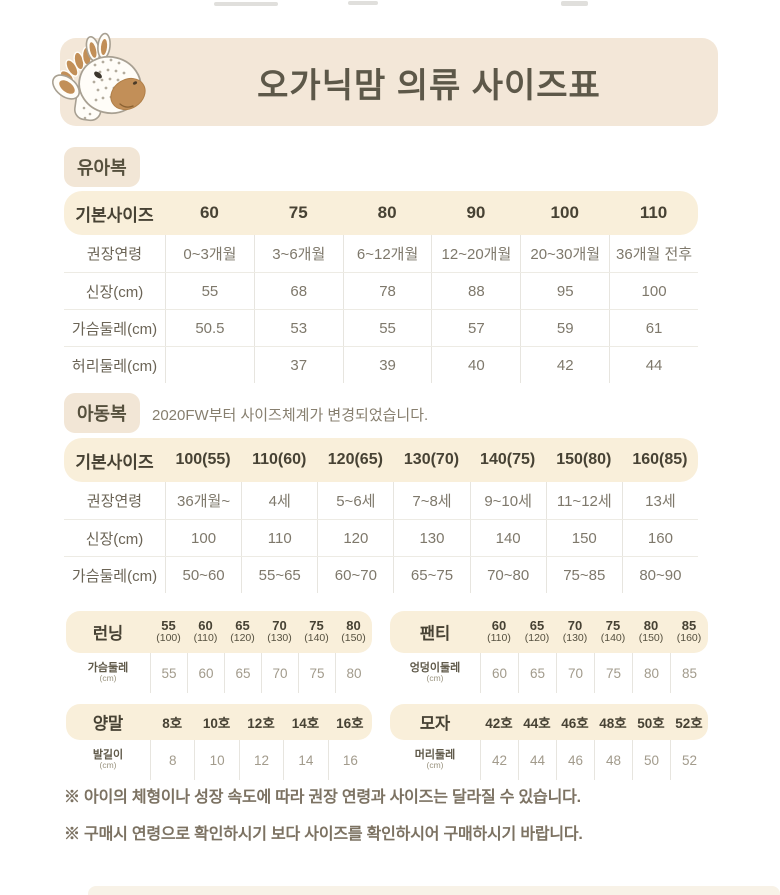 The width and height of the screenshot is (780, 895). What do you see at coordinates (108, 672) in the screenshot?
I see `row-label: 가슴둘레(cm)` at bounding box center [108, 672].